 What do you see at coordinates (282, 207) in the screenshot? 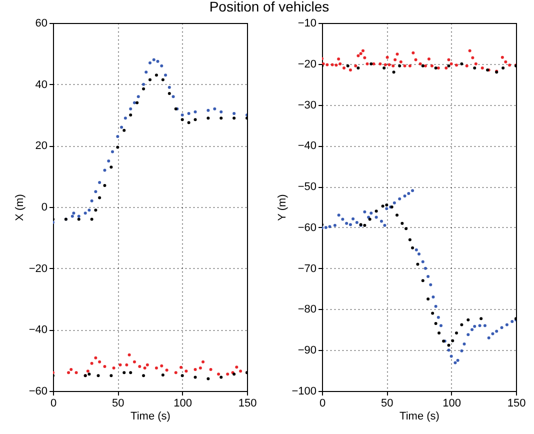
I see `y-axis-title: Y (m)` at bounding box center [282, 207].